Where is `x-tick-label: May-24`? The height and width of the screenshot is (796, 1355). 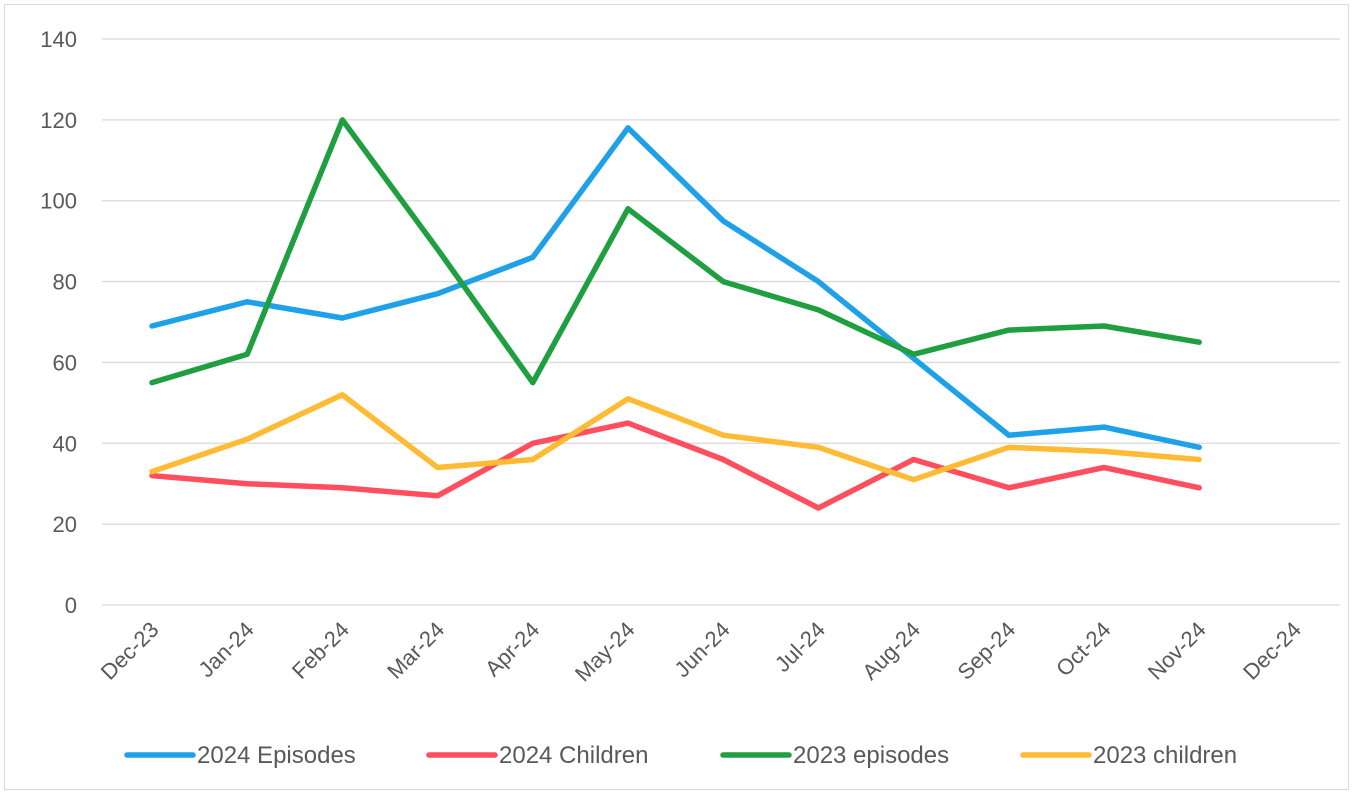
x-tick-label: May-24 is located at coordinates (605, 652).